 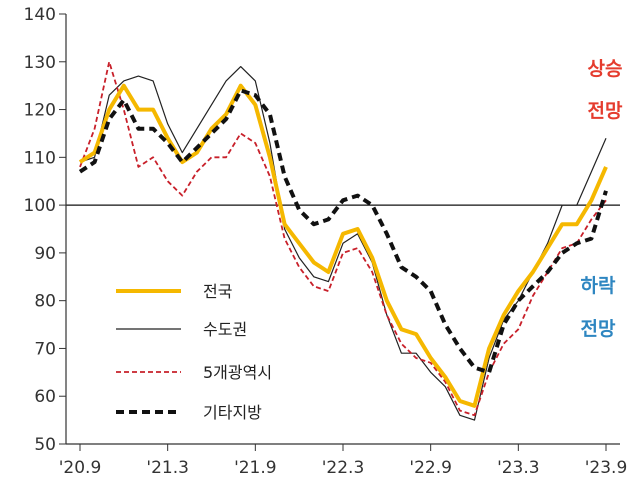 I want to click on x-tick-label: '22.9, so click(x=430, y=468).